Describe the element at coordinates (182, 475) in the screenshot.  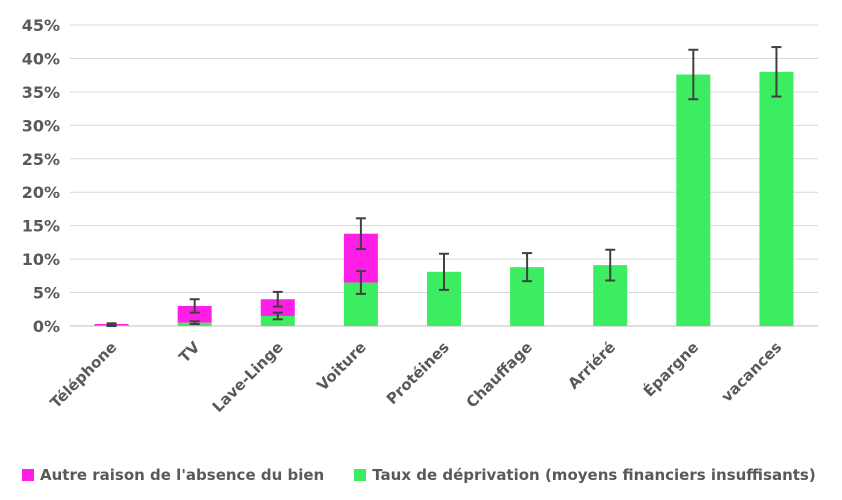
I see `legend-label-other-reason: Autre raison de l'absence du bien` at that location.